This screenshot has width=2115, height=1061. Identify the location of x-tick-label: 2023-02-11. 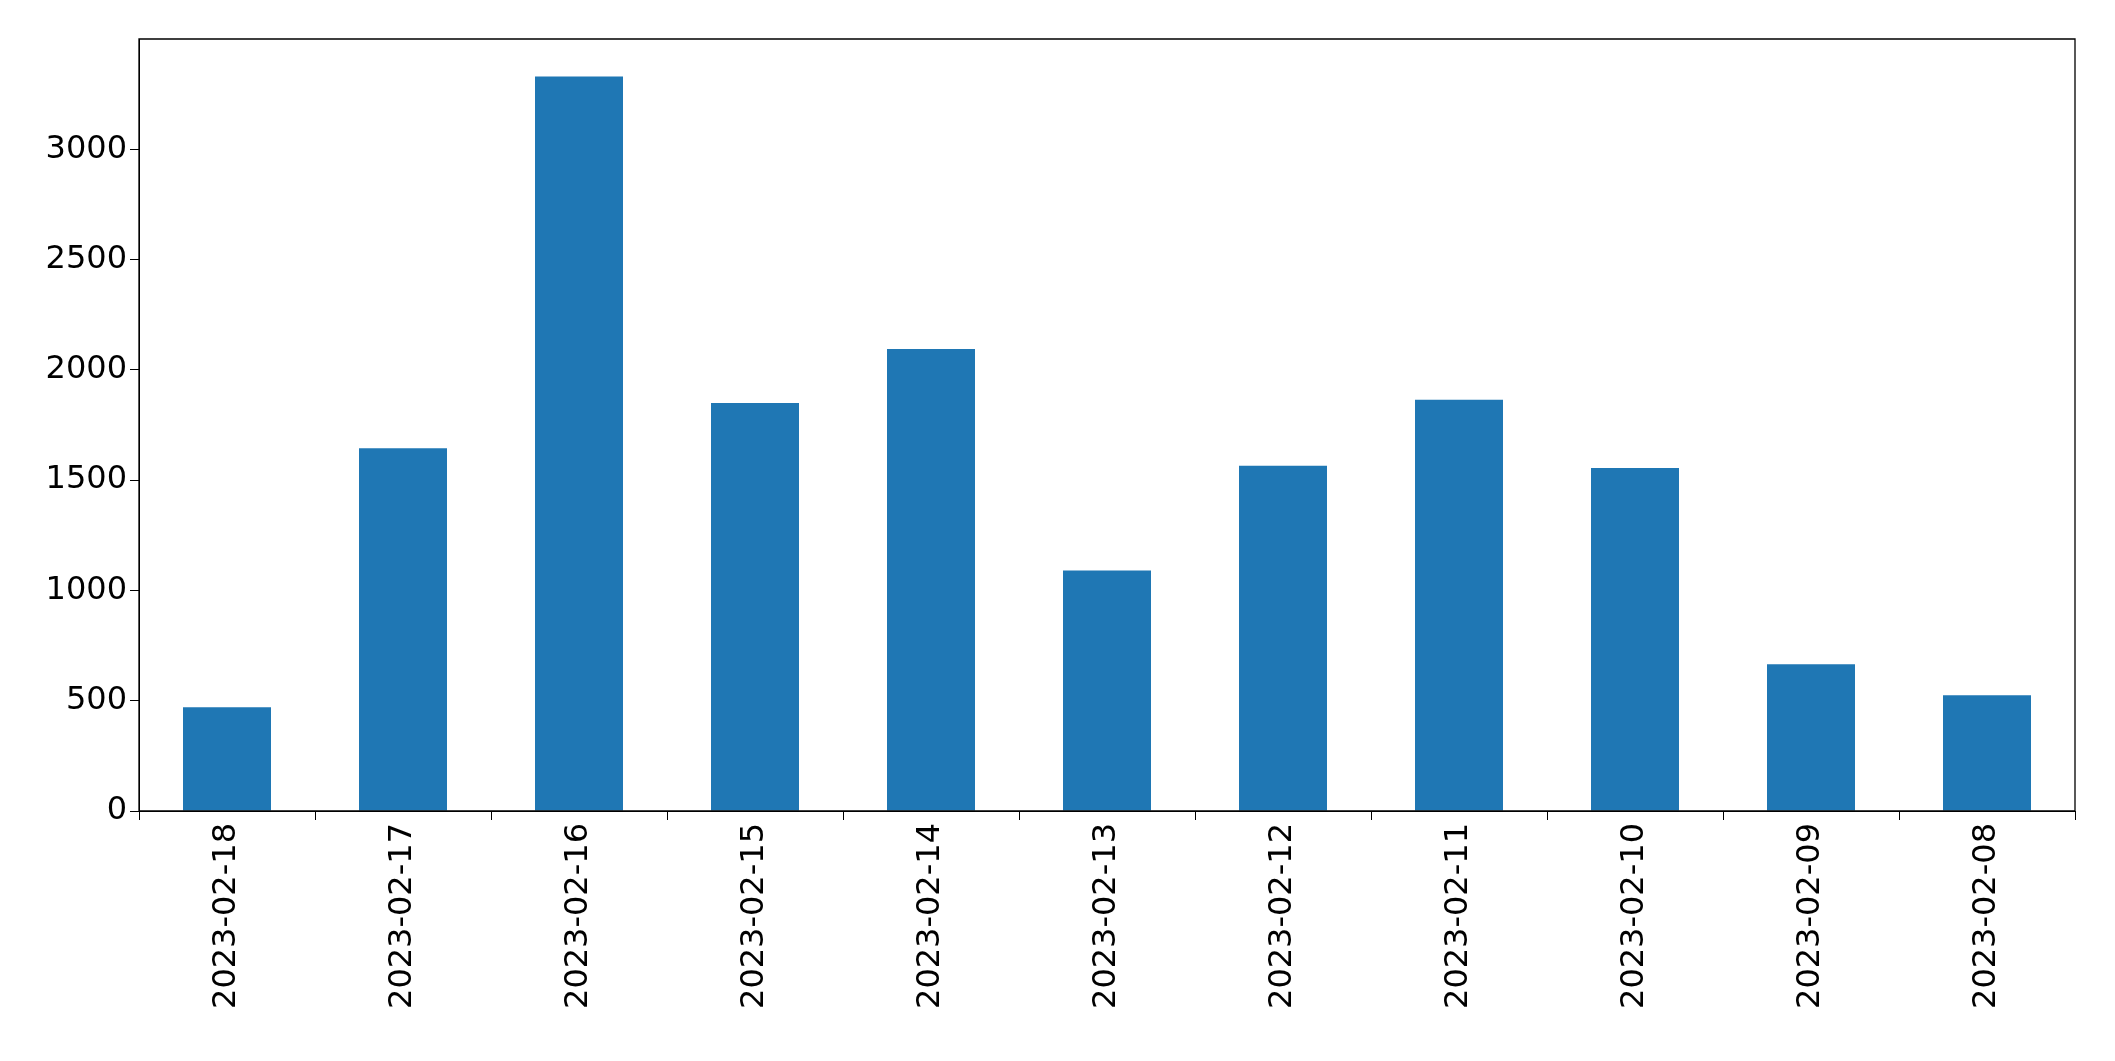
(1456, 916).